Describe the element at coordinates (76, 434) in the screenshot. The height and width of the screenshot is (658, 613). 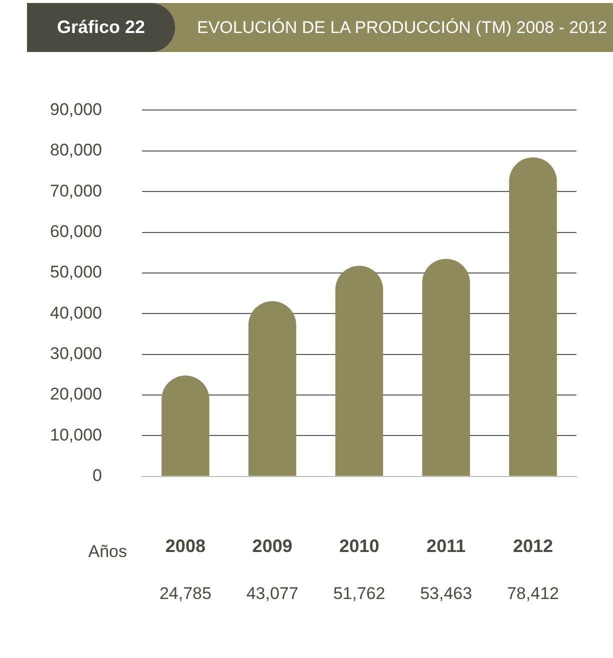
I see `y-tick-label: 10,000` at that location.